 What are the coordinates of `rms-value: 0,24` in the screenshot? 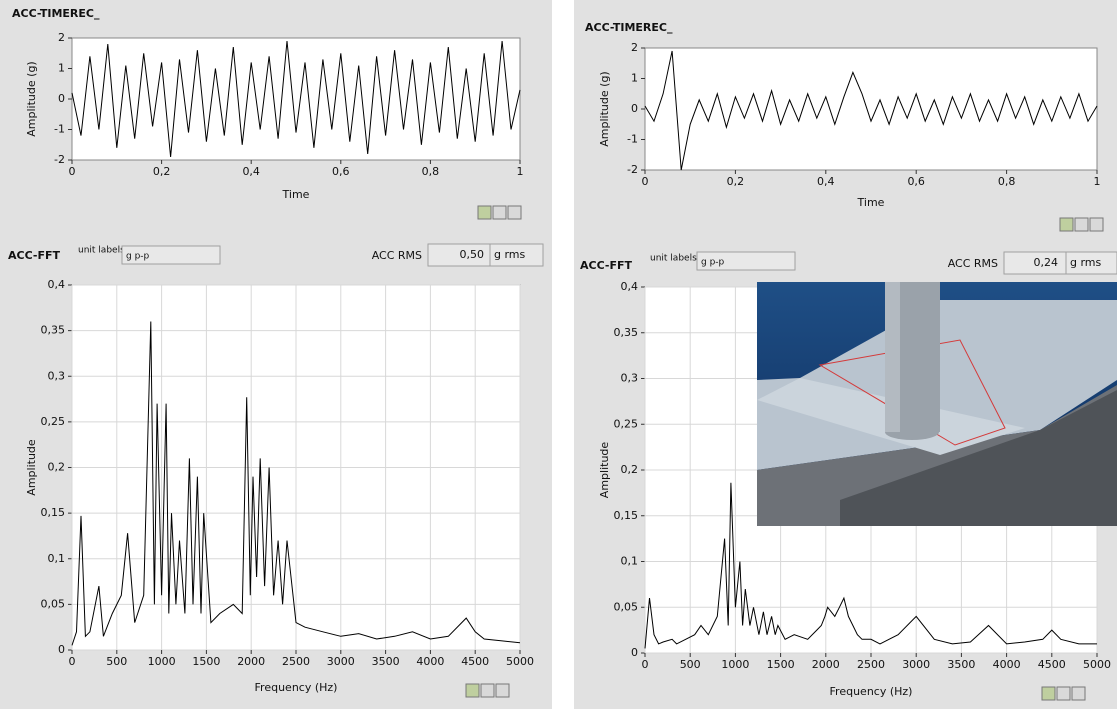 It's located at (1046, 262).